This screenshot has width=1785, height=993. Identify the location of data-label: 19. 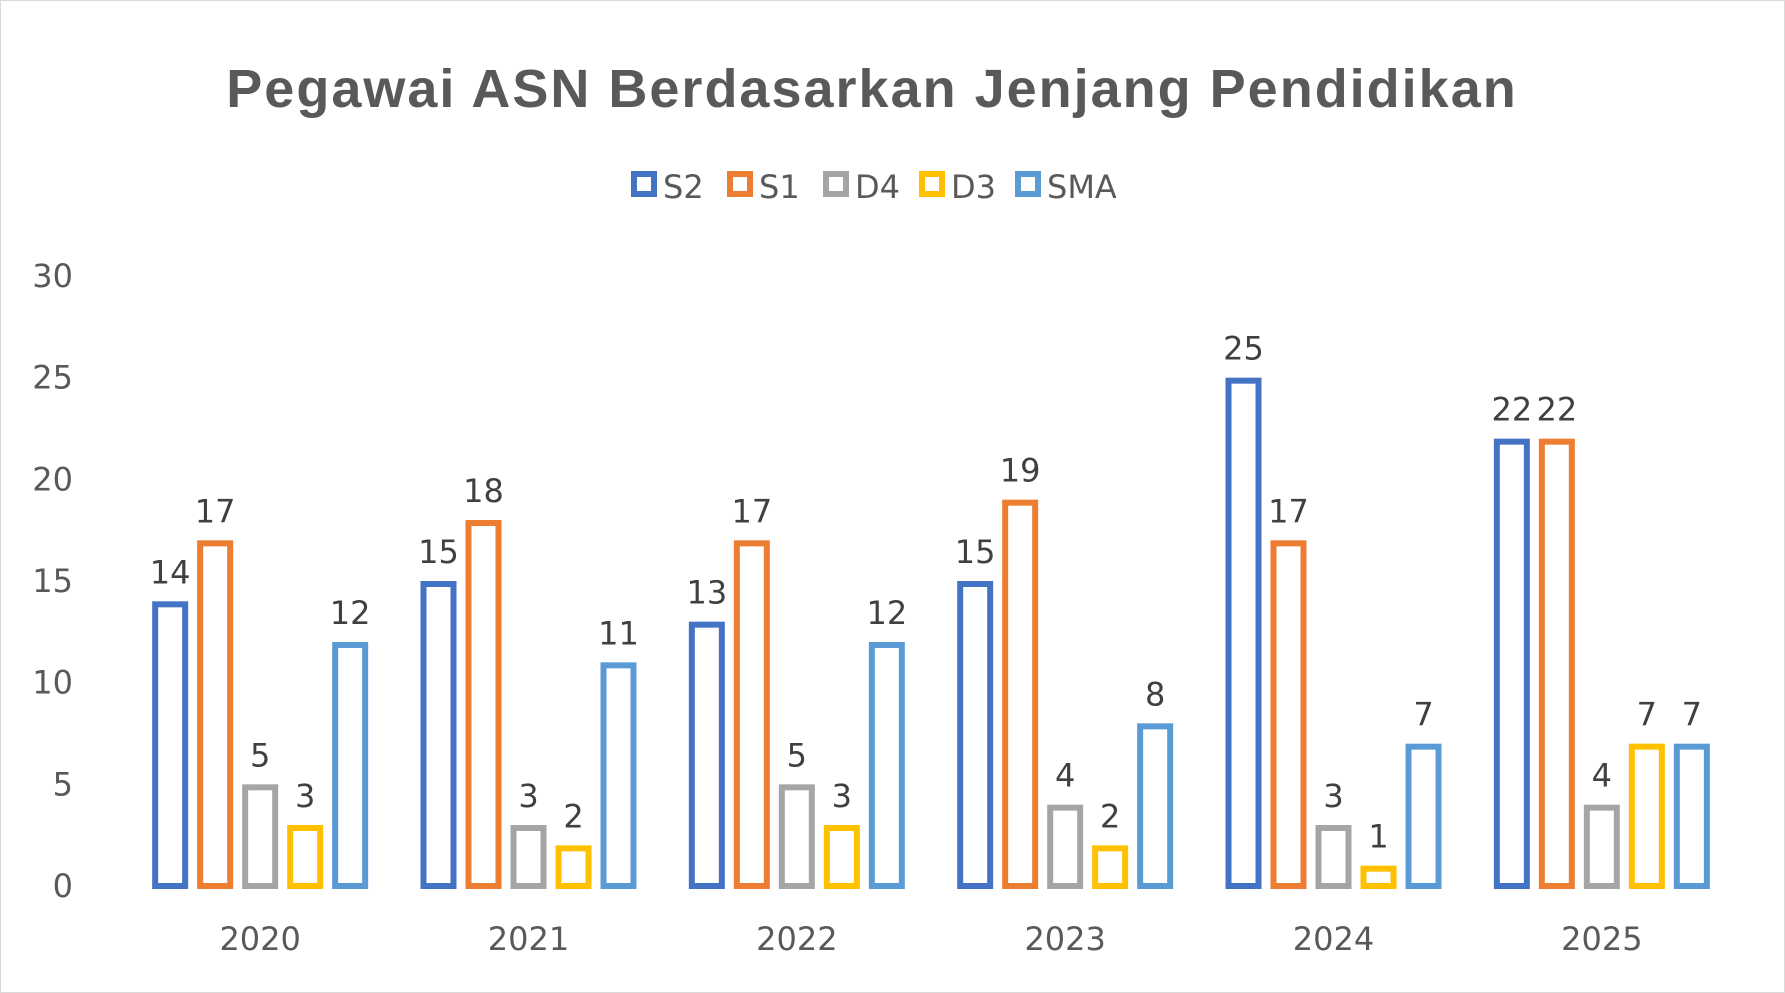
(1020, 471).